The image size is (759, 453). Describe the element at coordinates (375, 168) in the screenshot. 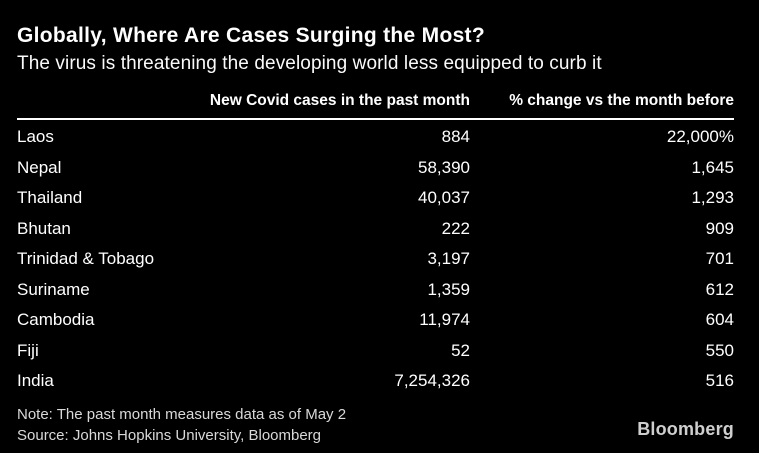

I see `table-row: Nepal 58,390 1,645` at that location.